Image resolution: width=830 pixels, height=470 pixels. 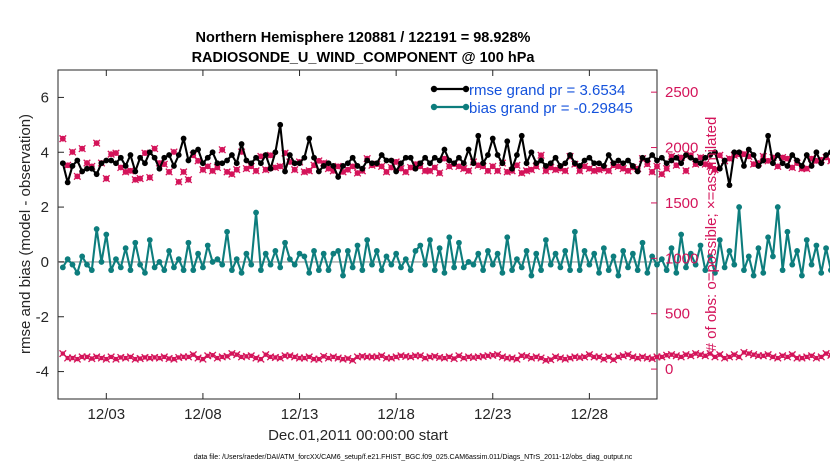 What do you see at coordinates (466, 89) in the screenshot?
I see `legend-marker-rmse` at bounding box center [466, 89].